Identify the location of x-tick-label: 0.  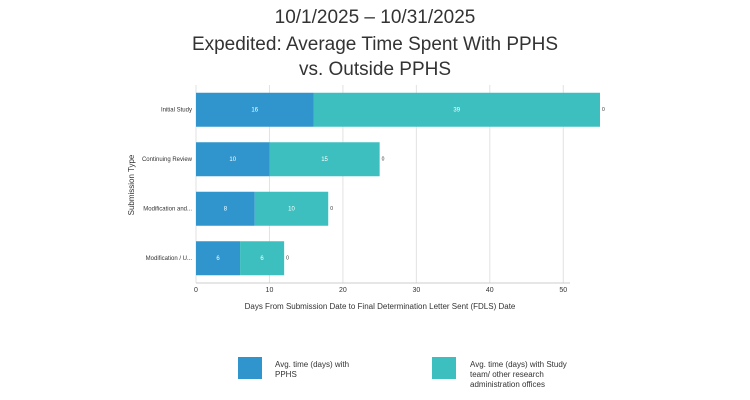
(196, 290).